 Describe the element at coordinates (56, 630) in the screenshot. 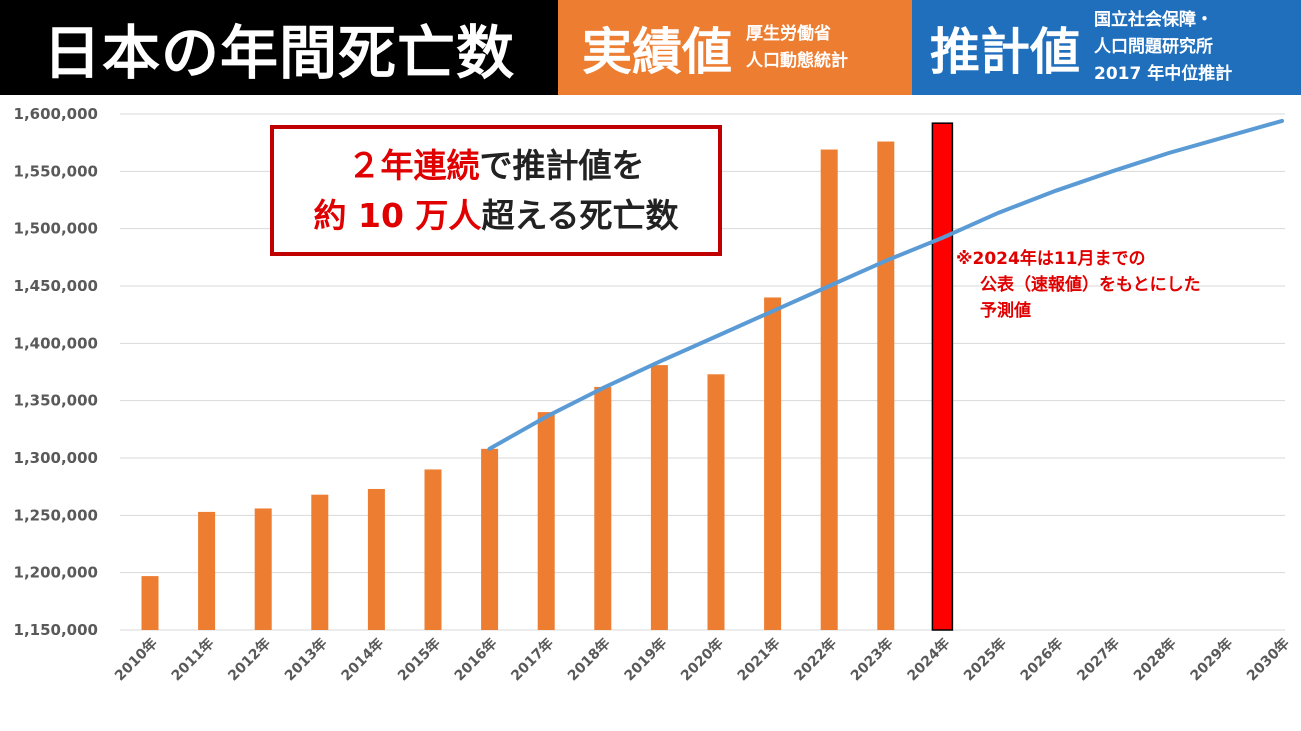

I see `y-tick-label: 1,150,000` at that location.